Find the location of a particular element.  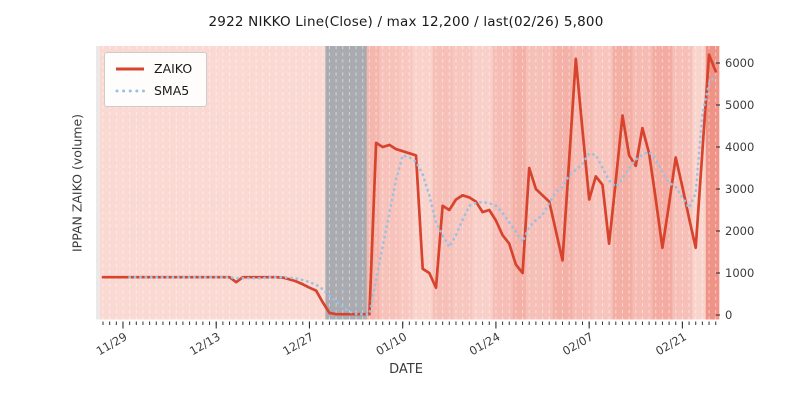

x-axis-ticks is located at coordinates (409, 325).